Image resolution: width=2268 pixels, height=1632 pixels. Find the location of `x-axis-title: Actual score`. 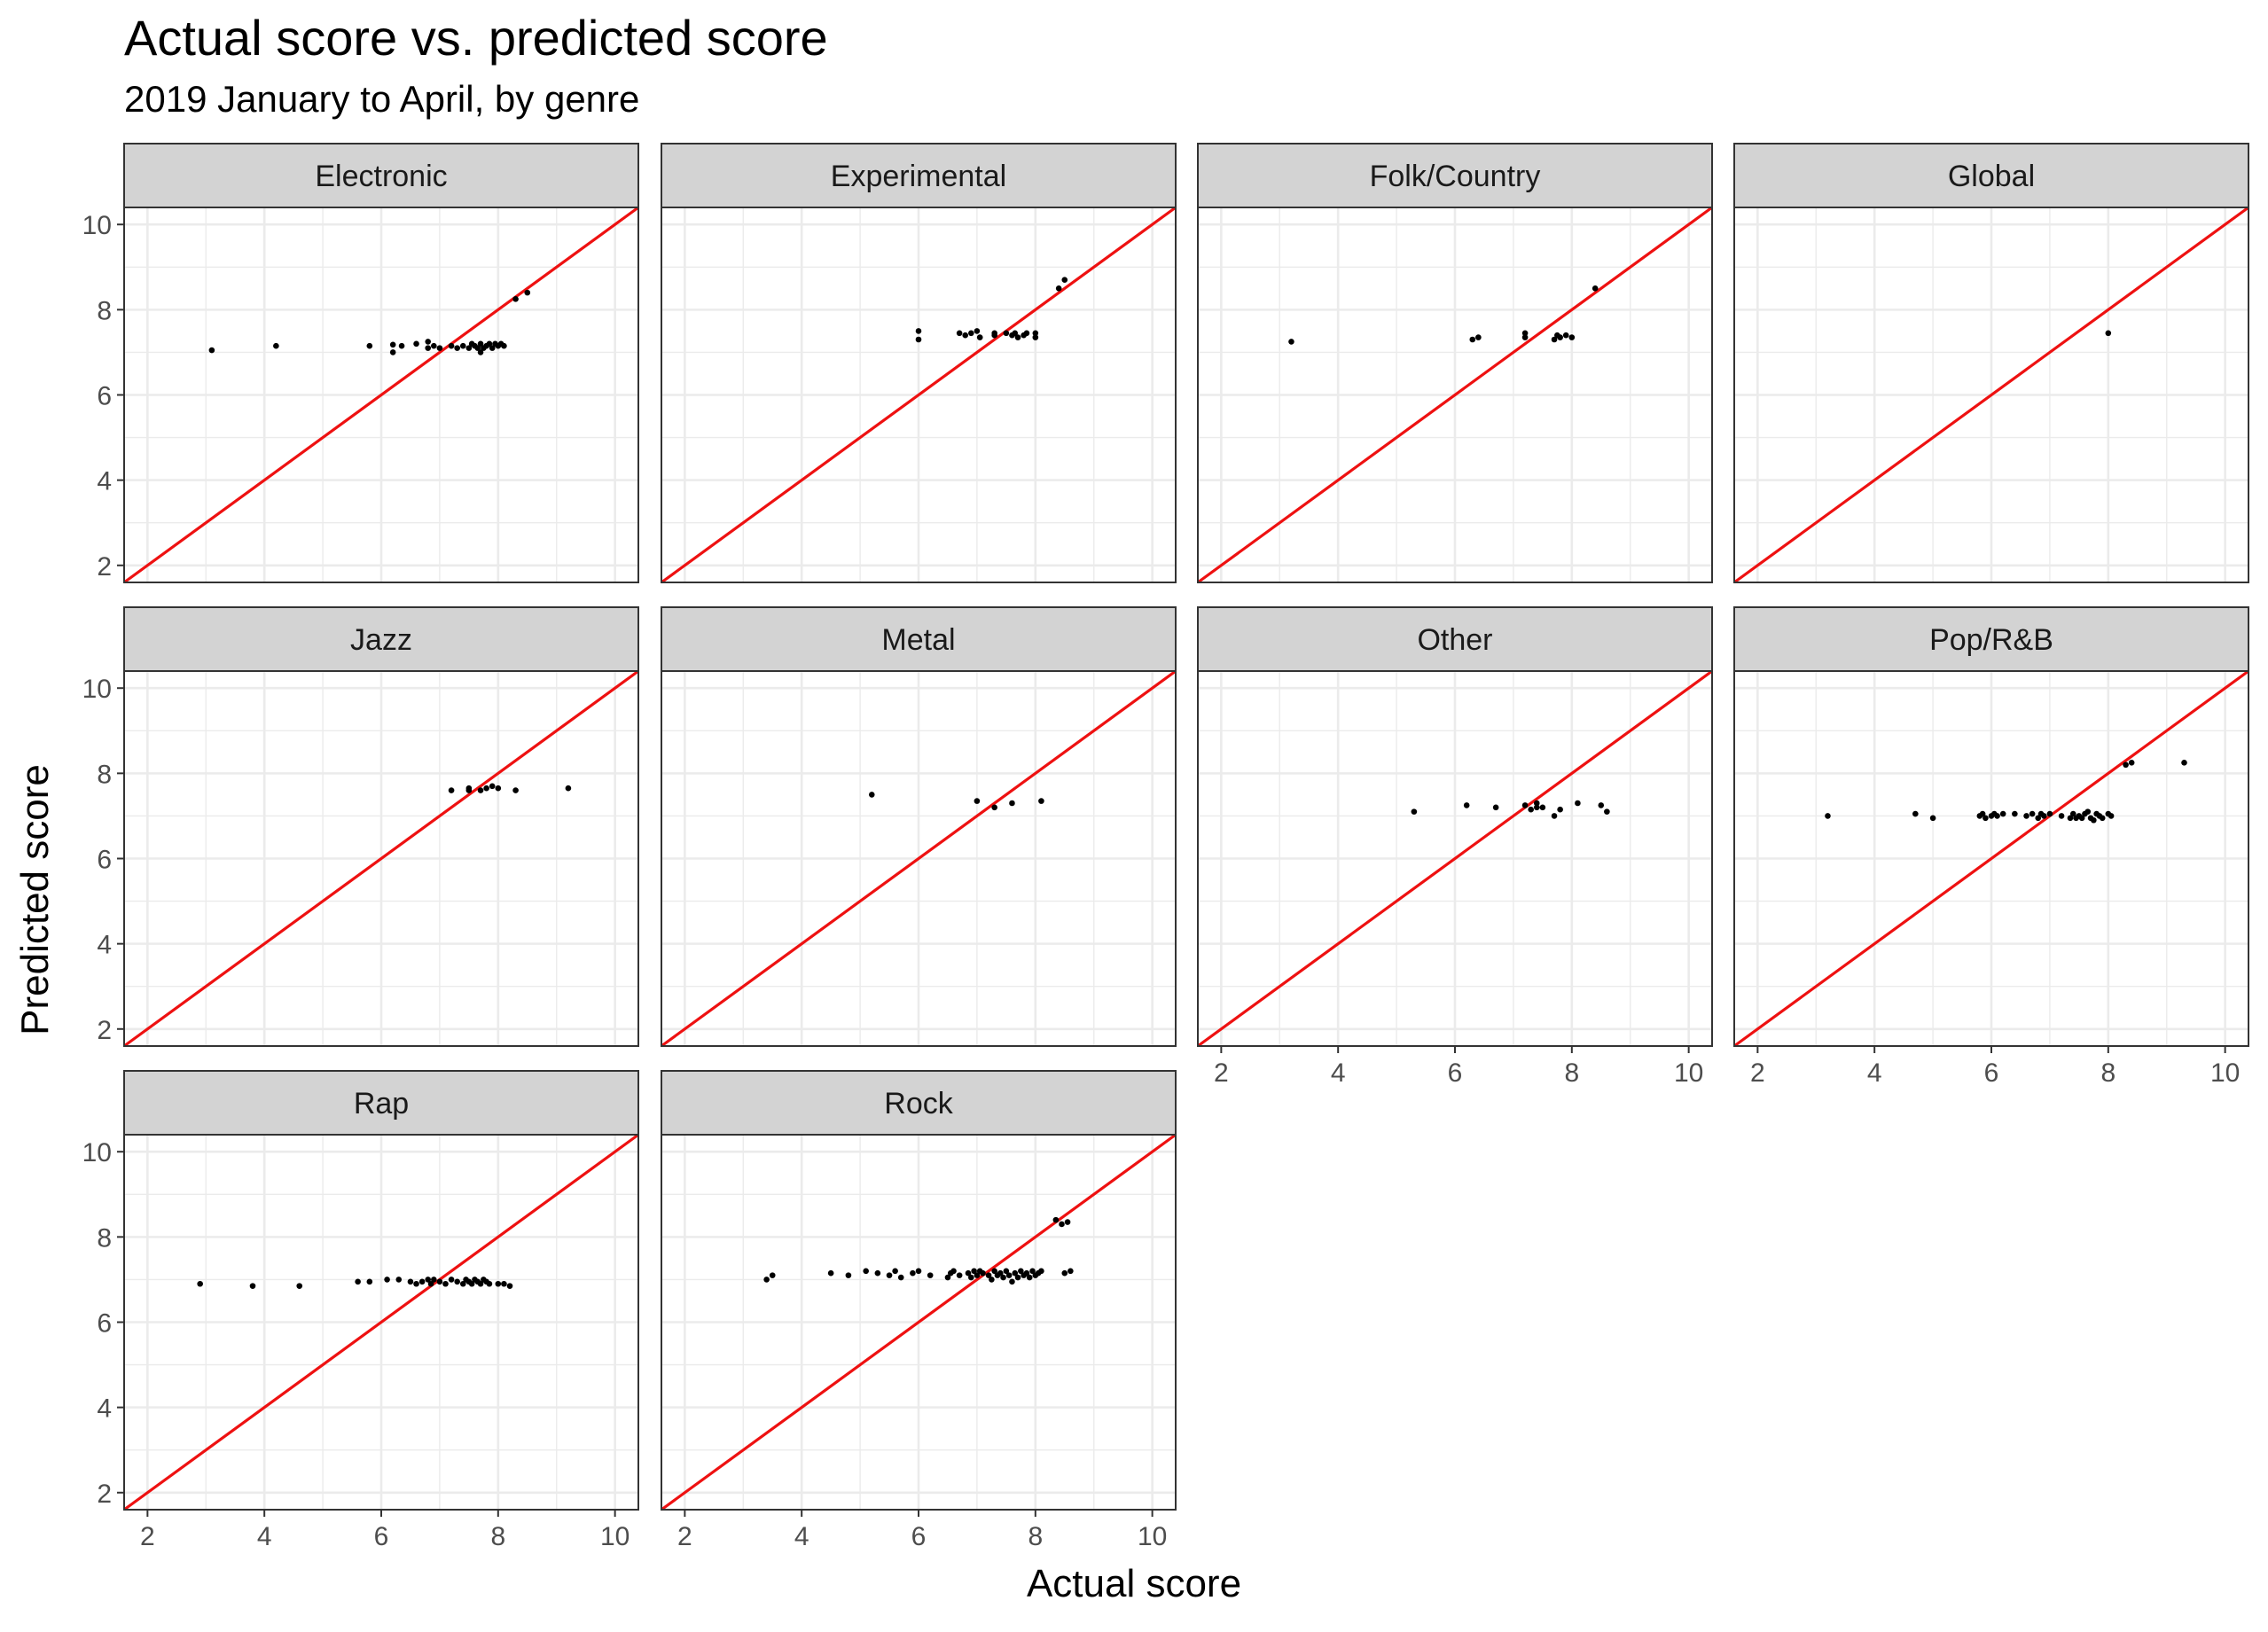

x-axis-title: Actual score is located at coordinates (1134, 1584).